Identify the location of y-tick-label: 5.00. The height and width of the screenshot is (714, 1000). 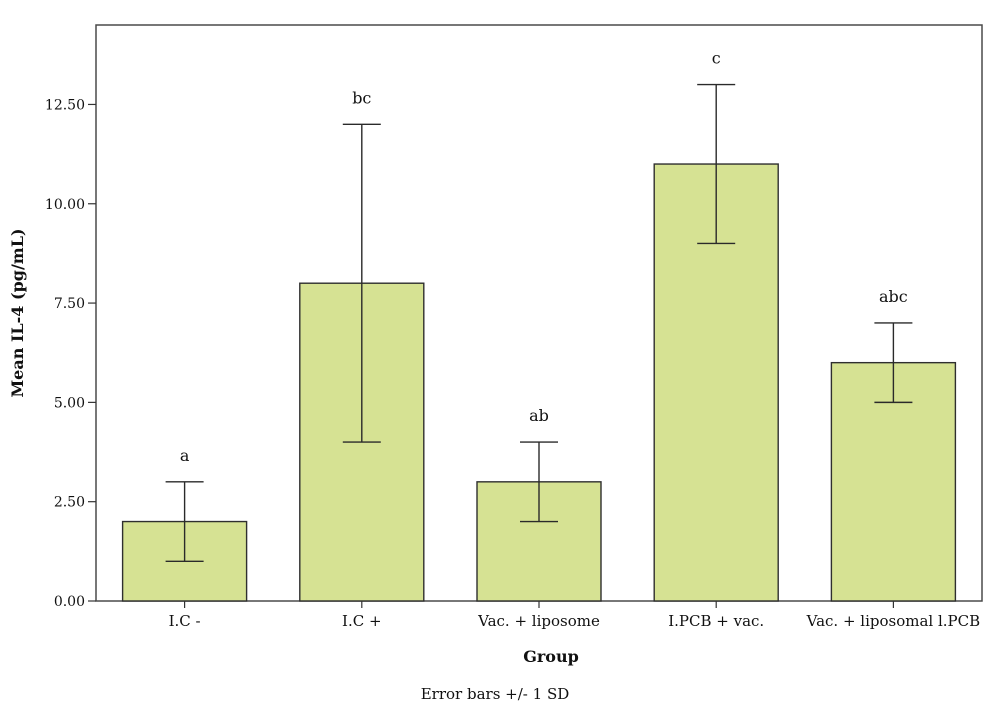
(69, 403).